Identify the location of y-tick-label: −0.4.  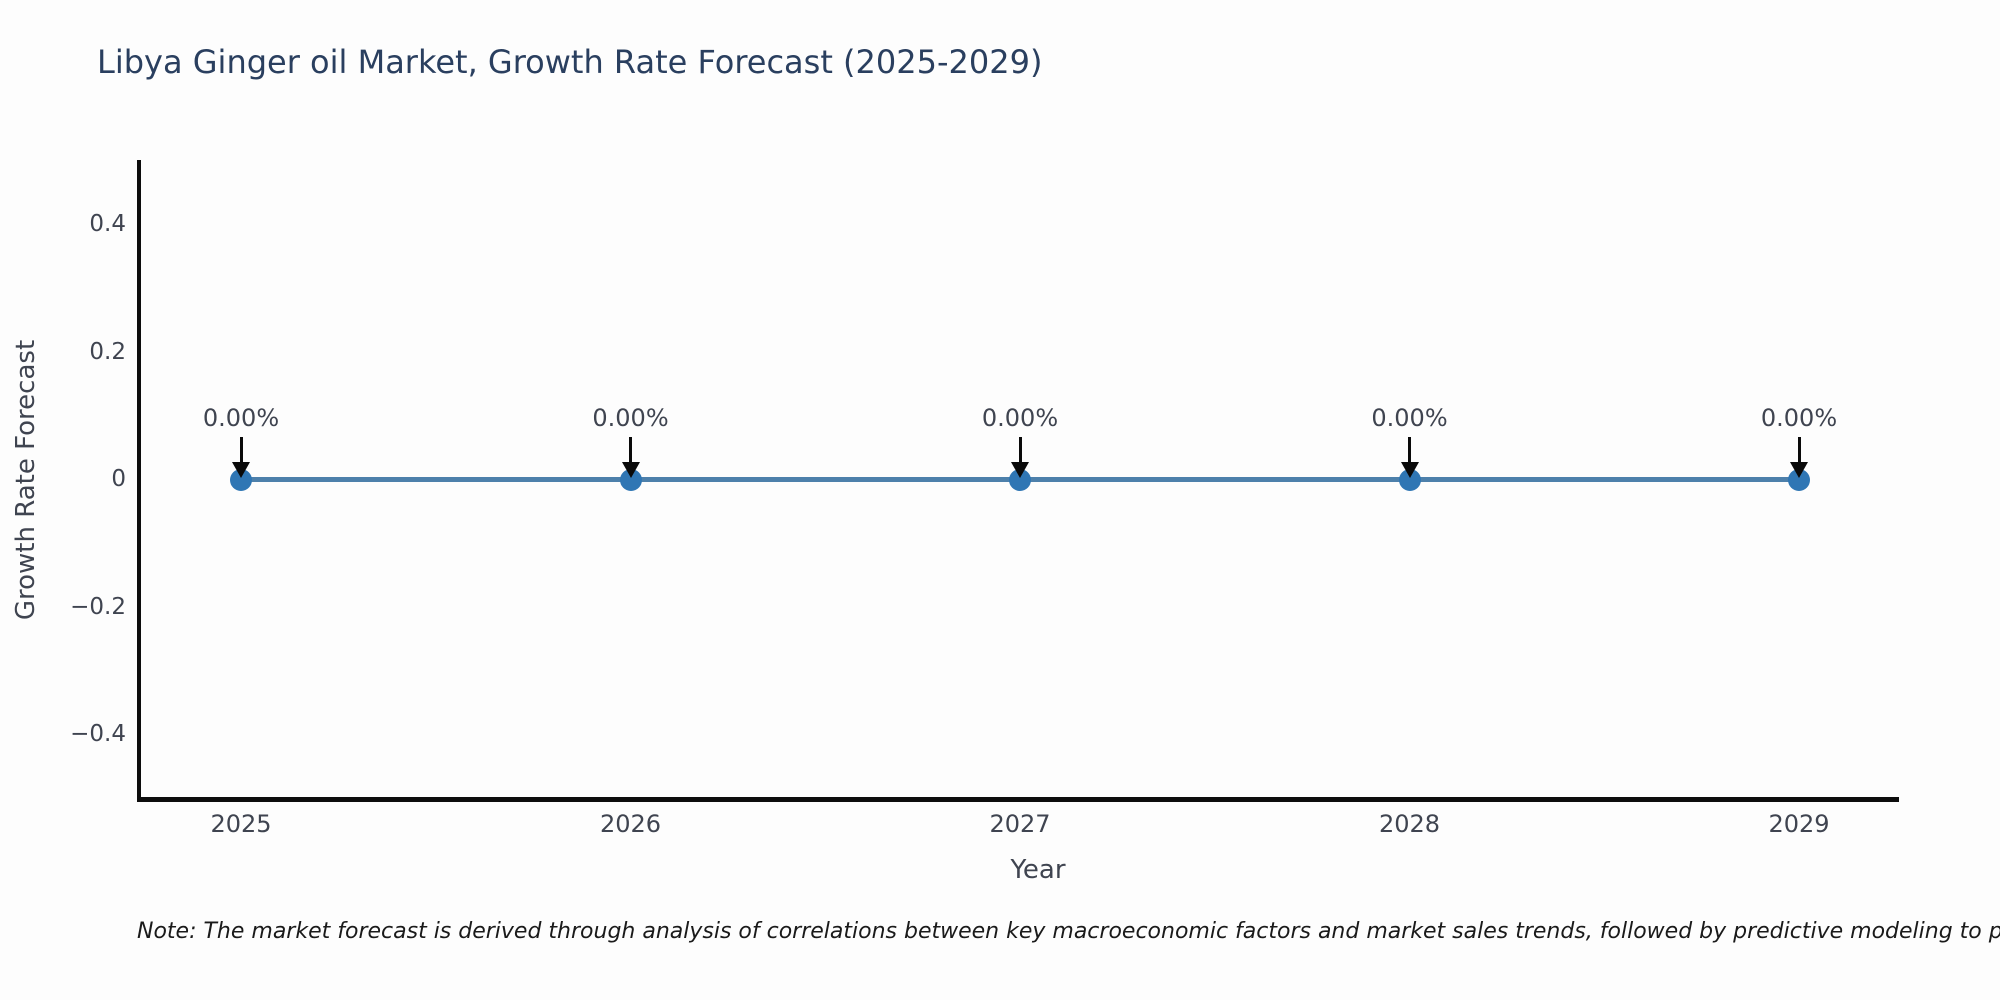
(98, 734).